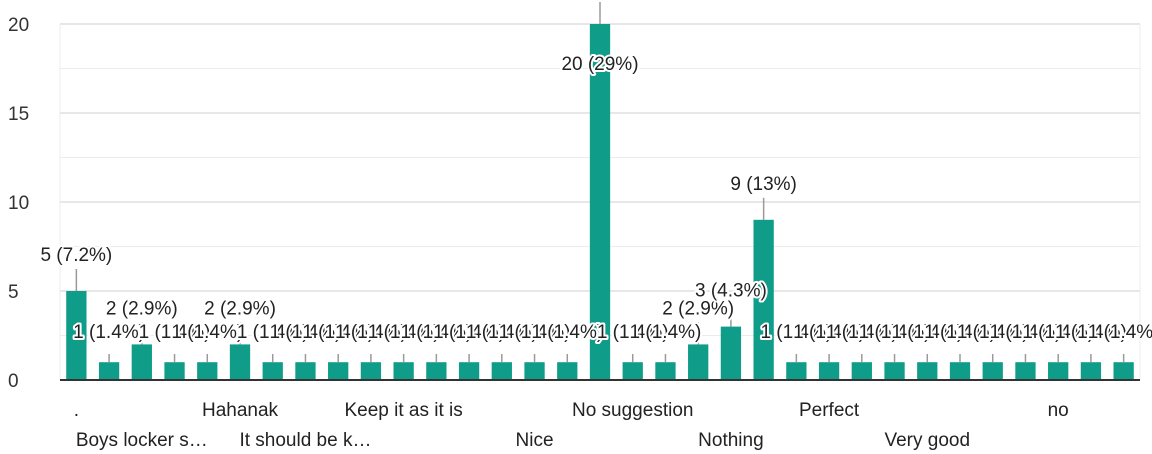 Image resolution: width=1152 pixels, height=454 pixels. I want to click on x-category-label: Perfect, so click(829, 410).